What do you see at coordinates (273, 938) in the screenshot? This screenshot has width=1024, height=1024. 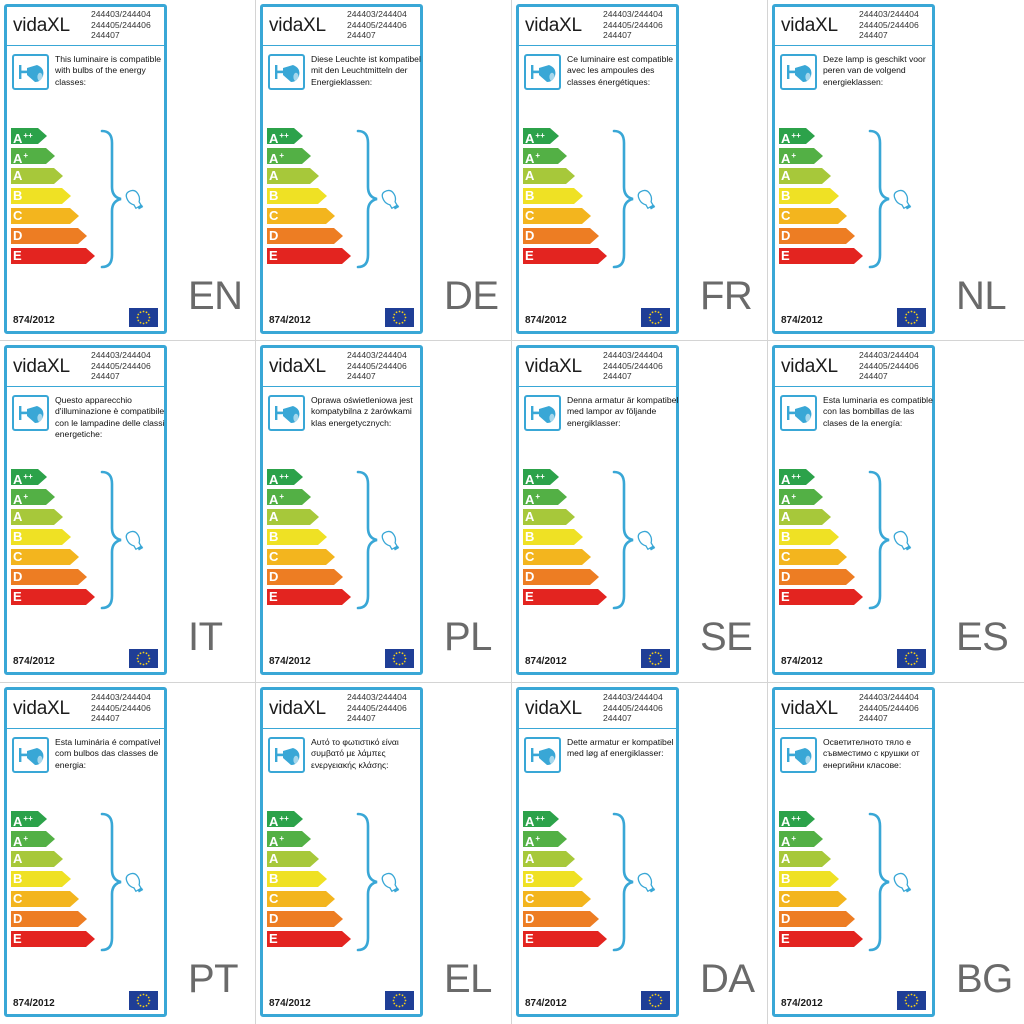 I see `class-letter: E` at bounding box center [273, 938].